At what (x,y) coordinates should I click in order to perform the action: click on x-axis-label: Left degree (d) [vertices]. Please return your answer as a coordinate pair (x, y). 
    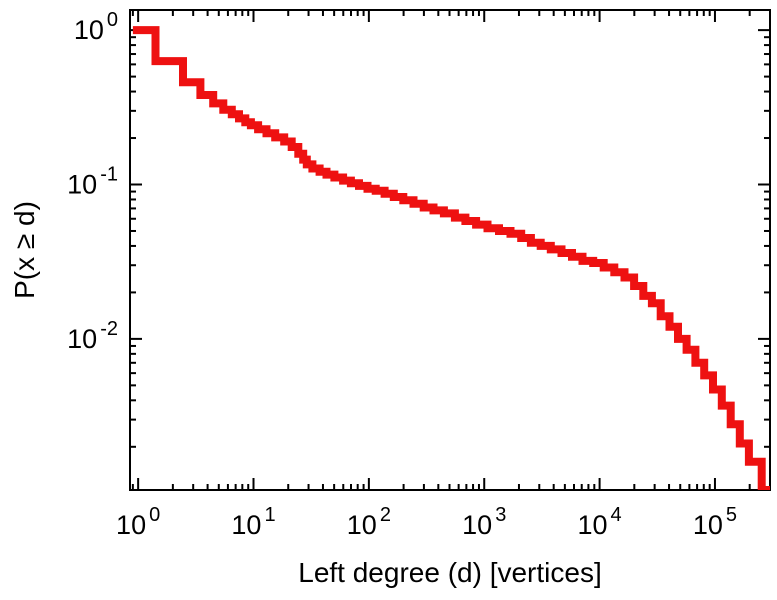
    Looking at the image, I should click on (449, 572).